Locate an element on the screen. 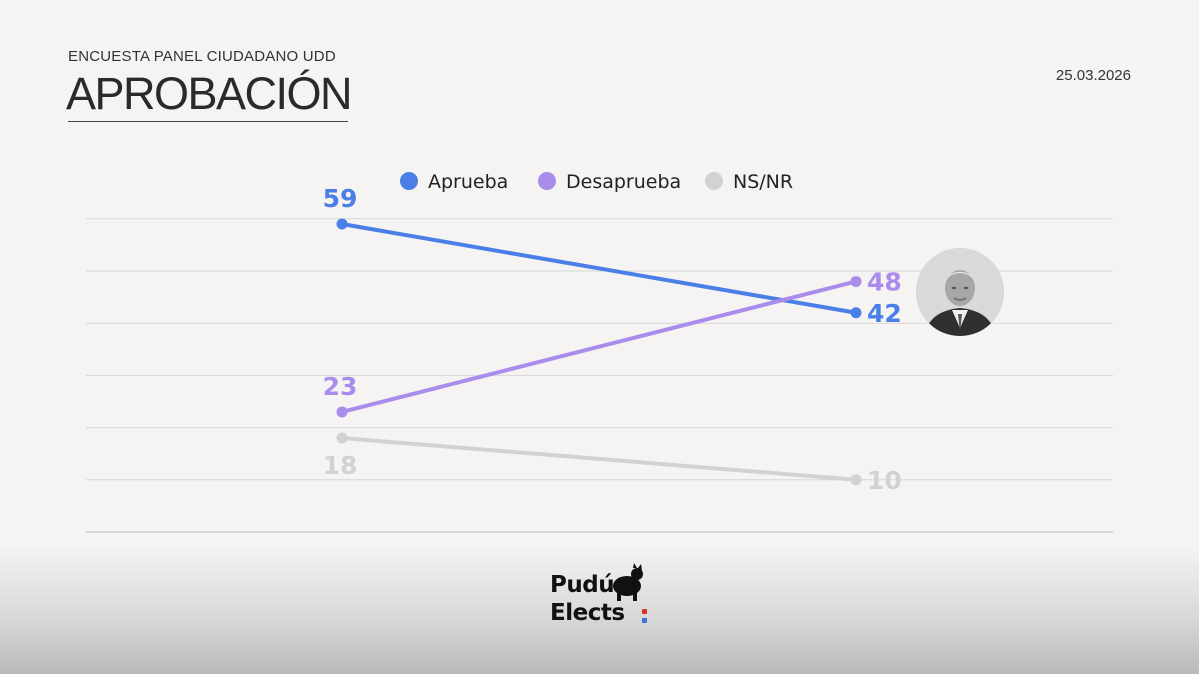  legend-label: NS/NR is located at coordinates (763, 182).